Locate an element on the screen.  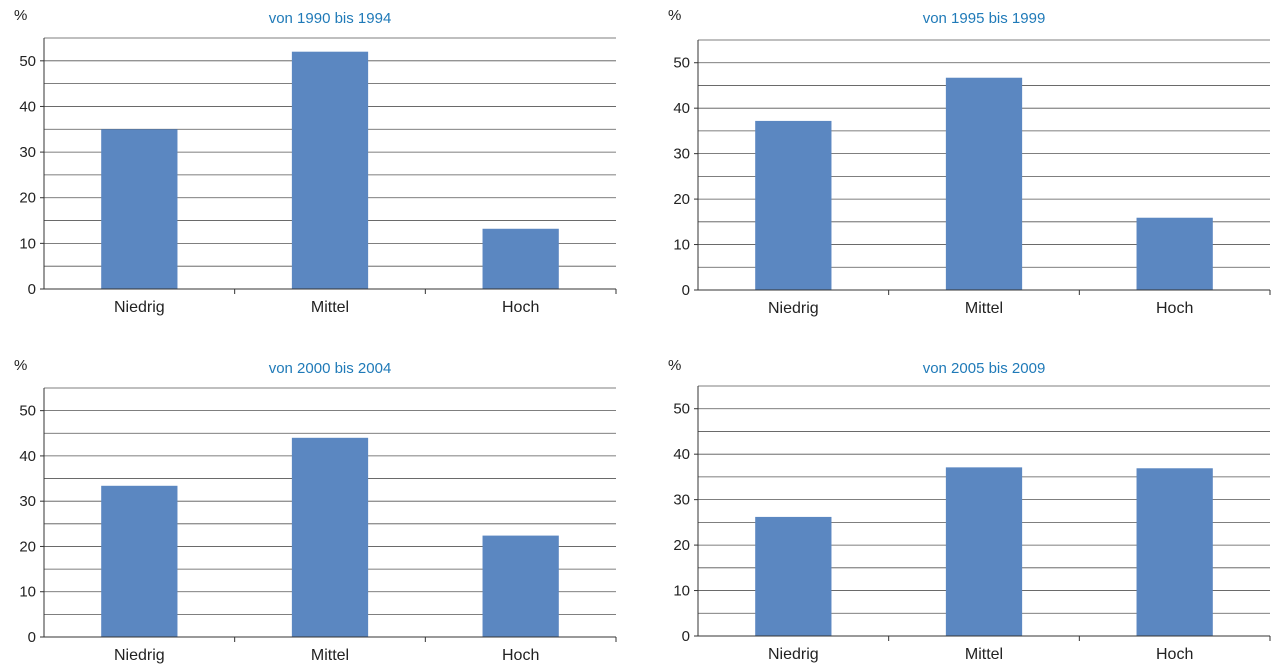
chart-title: von 1995 bis 1999 is located at coordinates (984, 18).